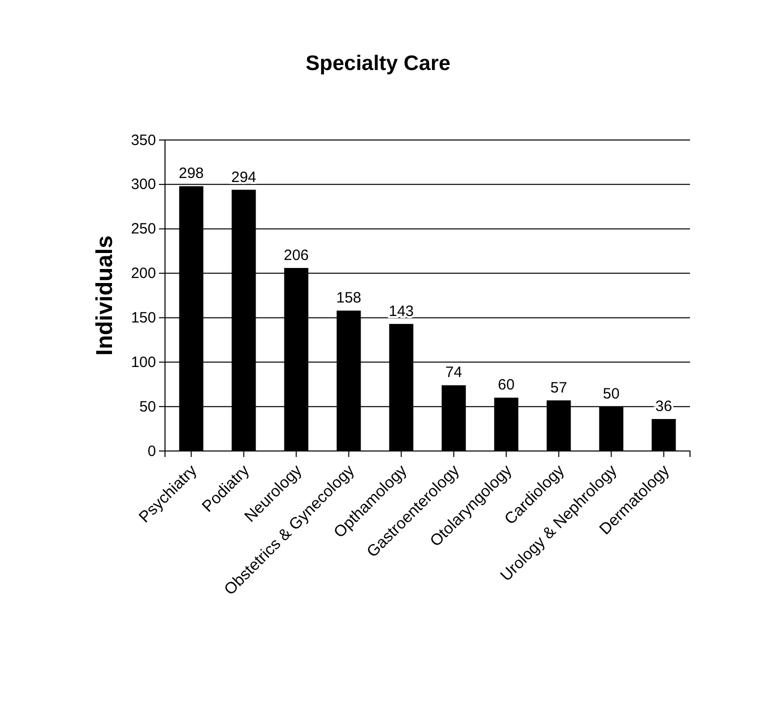 Image resolution: width=759 pixels, height=702 pixels. What do you see at coordinates (453, 373) in the screenshot?
I see `data-label: 74` at bounding box center [453, 373].